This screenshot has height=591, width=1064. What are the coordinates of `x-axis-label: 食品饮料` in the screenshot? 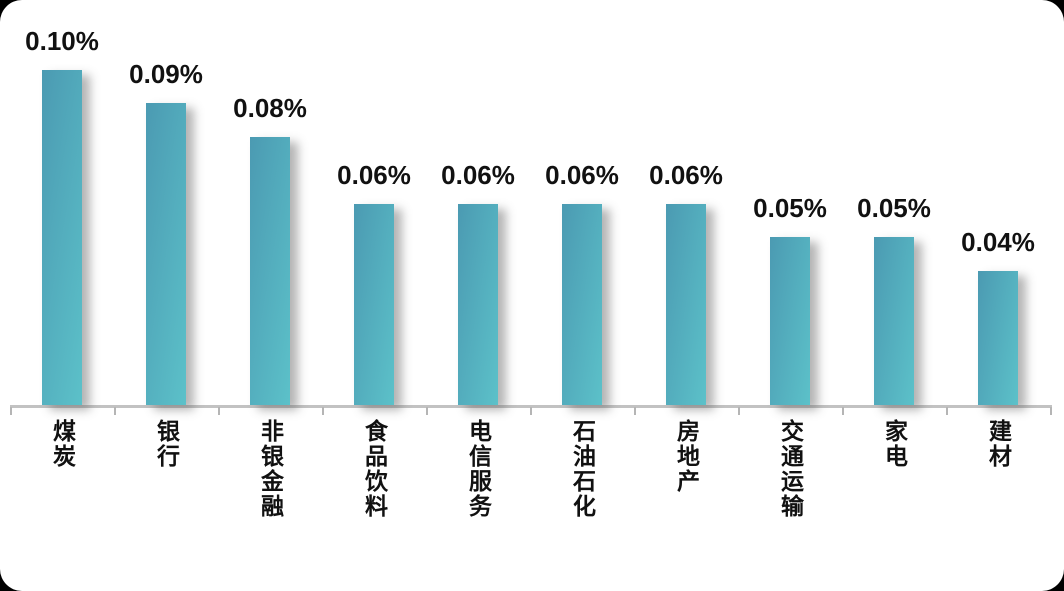 It's located at (374, 469).